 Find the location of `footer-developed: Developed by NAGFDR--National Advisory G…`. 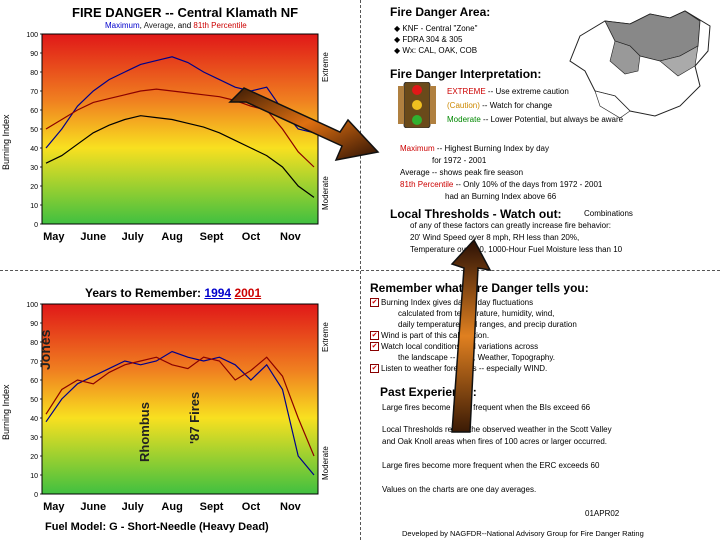

footer-developed: Developed by NAGFDR--National Advisory G… is located at coordinates (523, 533).